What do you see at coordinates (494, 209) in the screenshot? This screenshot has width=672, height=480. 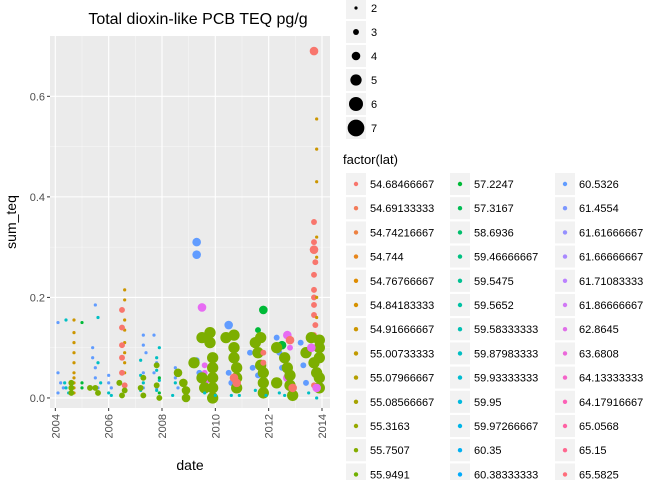 I see `color-legend-label: 57.3167` at bounding box center [494, 209].